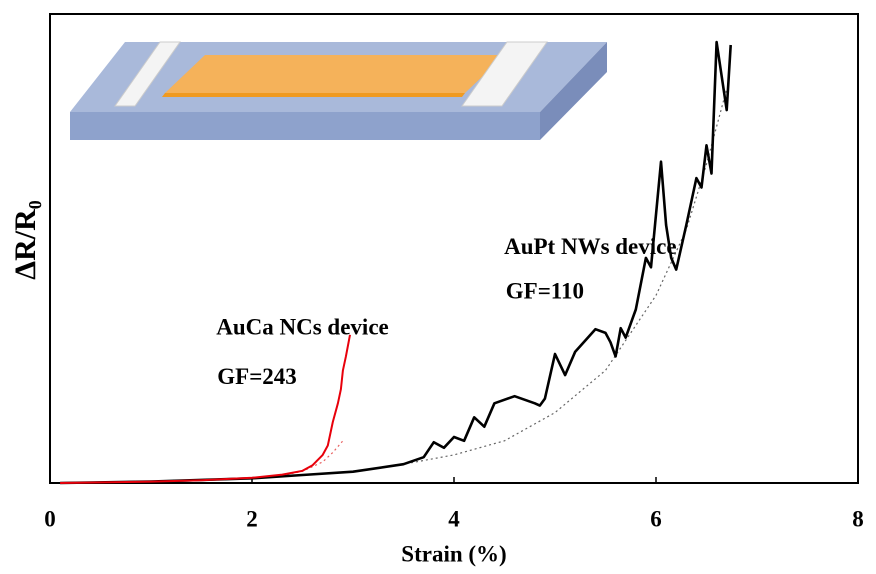 Image resolution: width=876 pixels, height=574 pixels. I want to click on x-axis-label: Strain (%), so click(453, 553).